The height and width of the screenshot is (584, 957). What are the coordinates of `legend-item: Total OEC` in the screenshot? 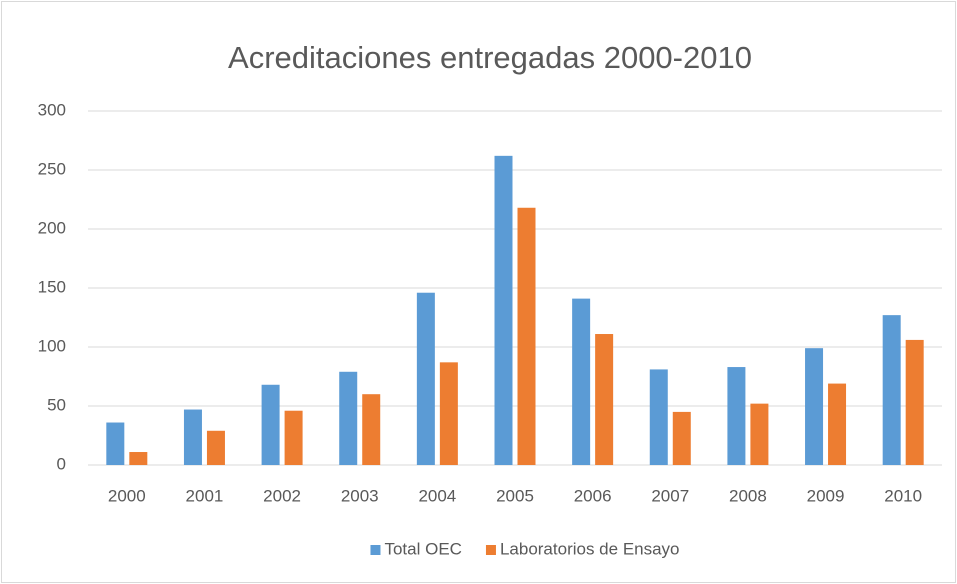 It's located at (416, 548).